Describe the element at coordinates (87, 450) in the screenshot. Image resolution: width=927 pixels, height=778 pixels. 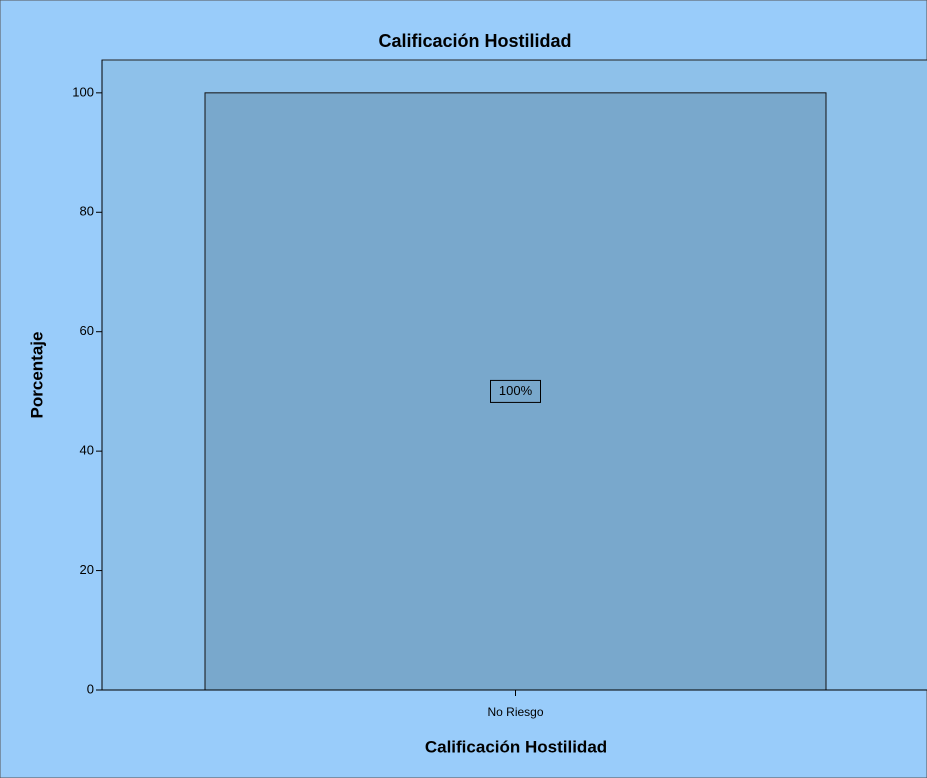
I see `y-tick-label: 40` at that location.